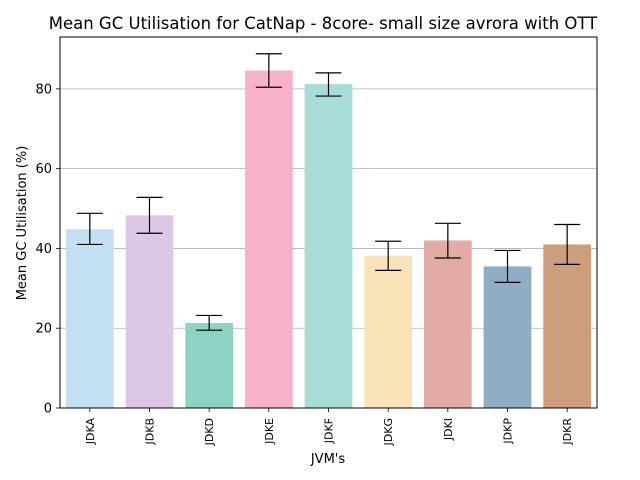 The width and height of the screenshot is (640, 480). I want to click on x-tick-label: JDKR, so click(567, 432).